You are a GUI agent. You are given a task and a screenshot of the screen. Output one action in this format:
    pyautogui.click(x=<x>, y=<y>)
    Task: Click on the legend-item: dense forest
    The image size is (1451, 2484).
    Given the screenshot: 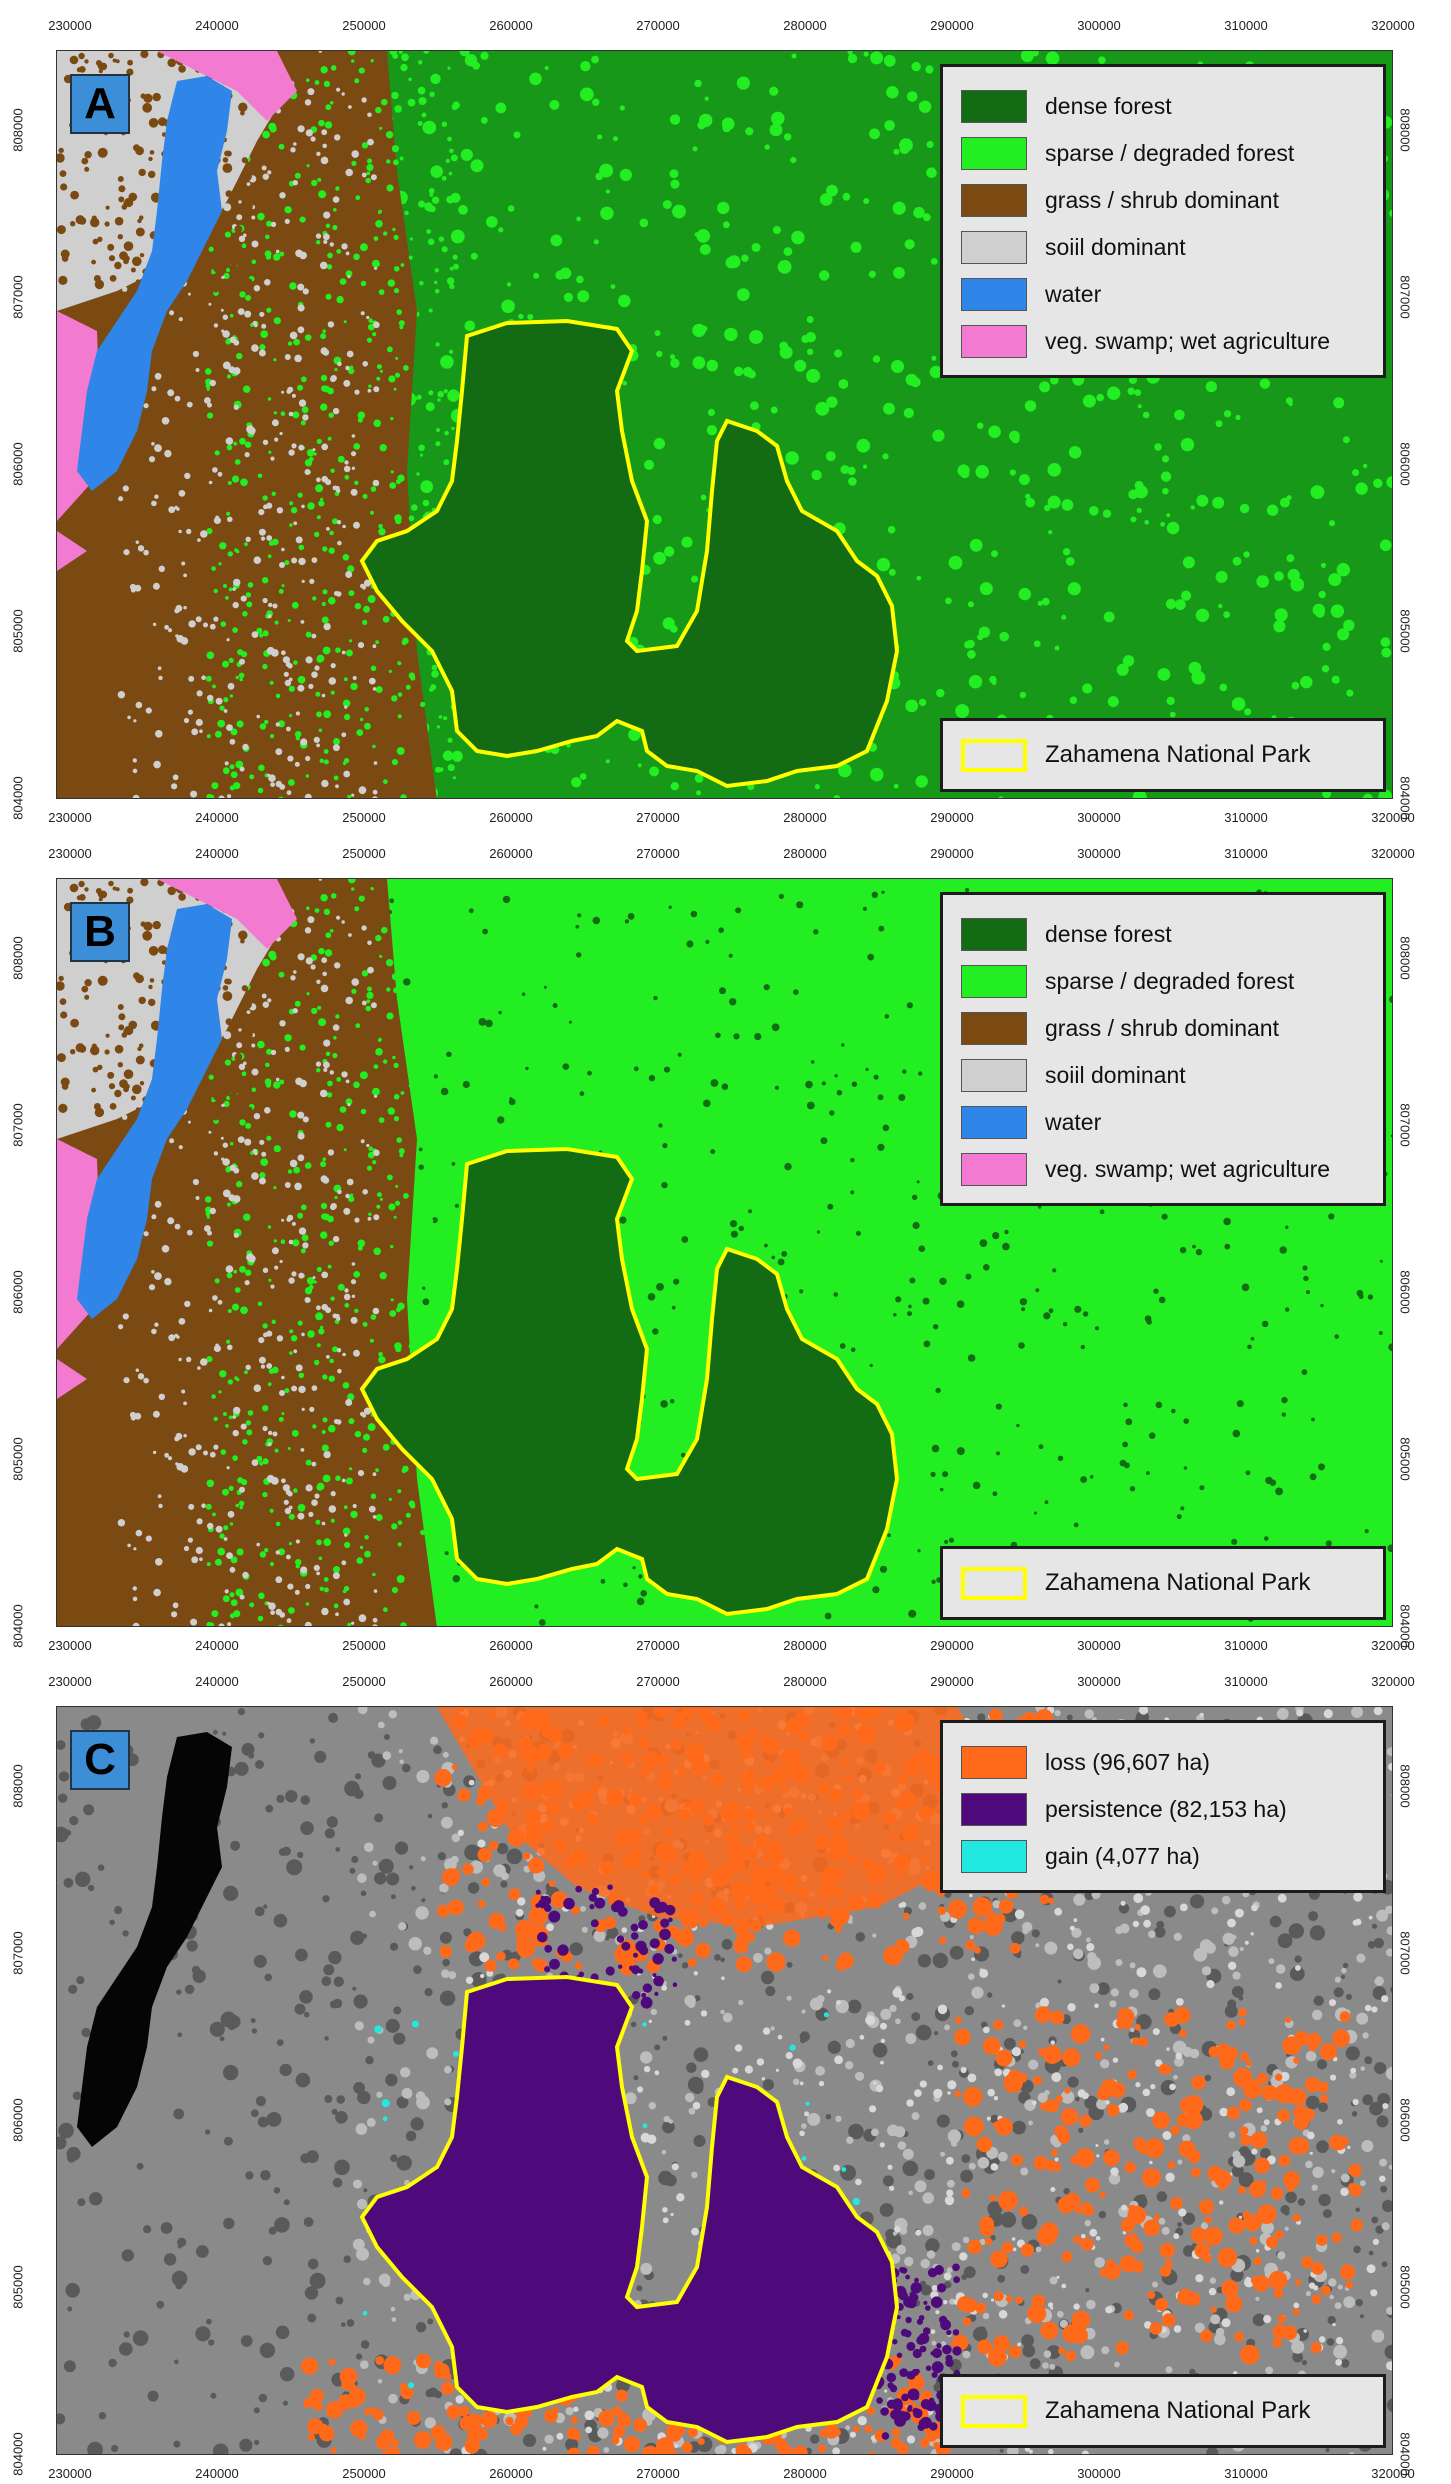 What is the action you would take?
    pyautogui.click(x=1163, y=106)
    